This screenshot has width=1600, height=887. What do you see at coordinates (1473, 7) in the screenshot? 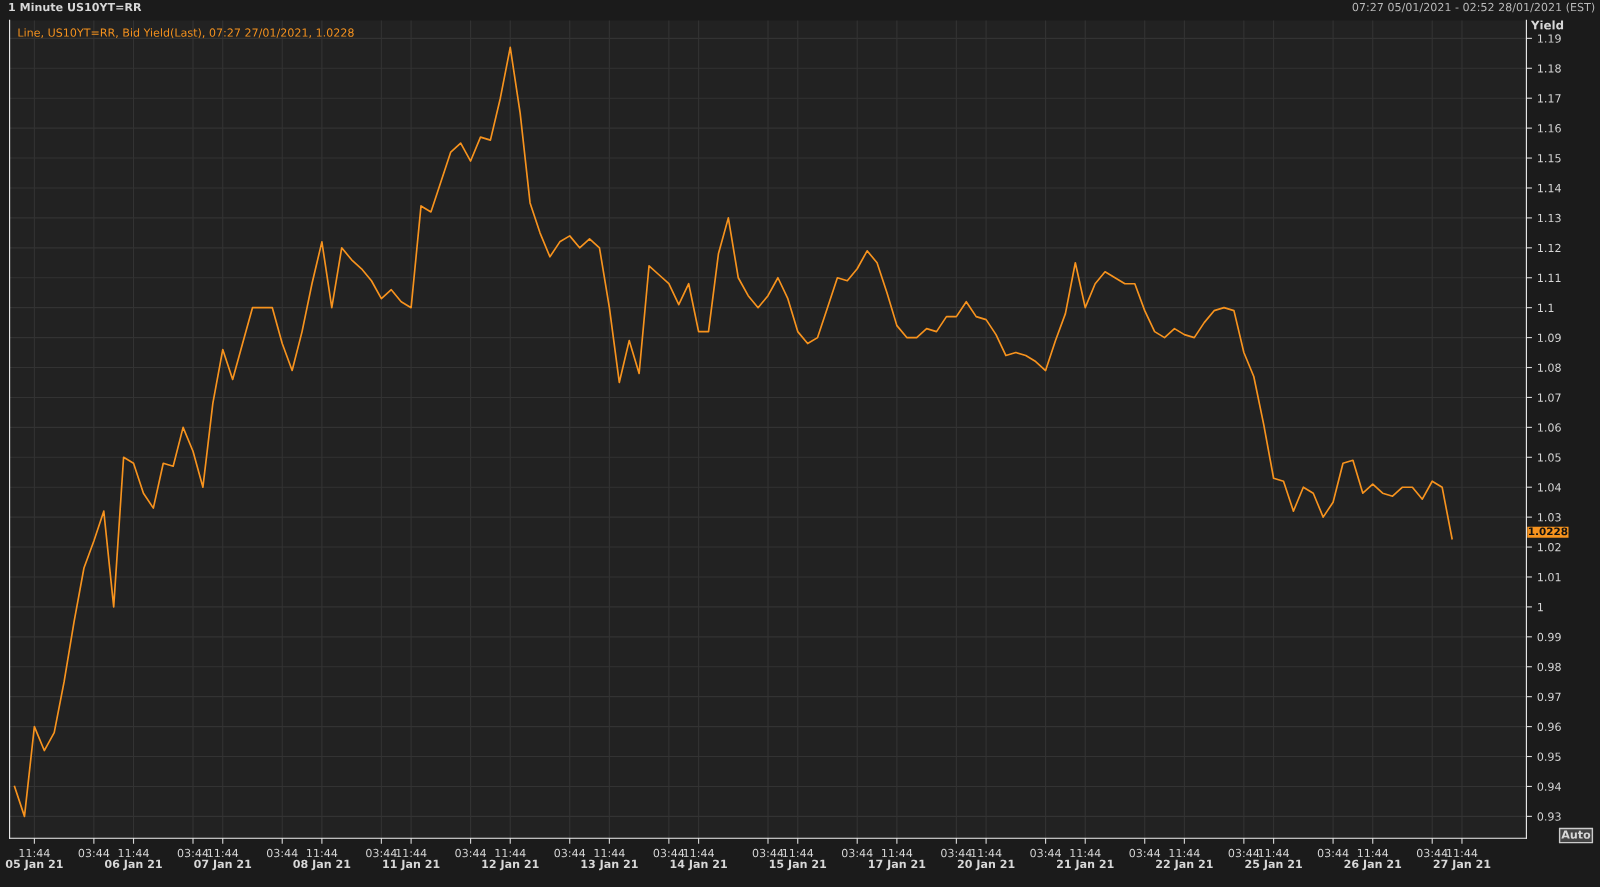
I see `chart-subtitle: 07:27 05/01/2021 - 02:52 28/01/2021 (EST)` at bounding box center [1473, 7].